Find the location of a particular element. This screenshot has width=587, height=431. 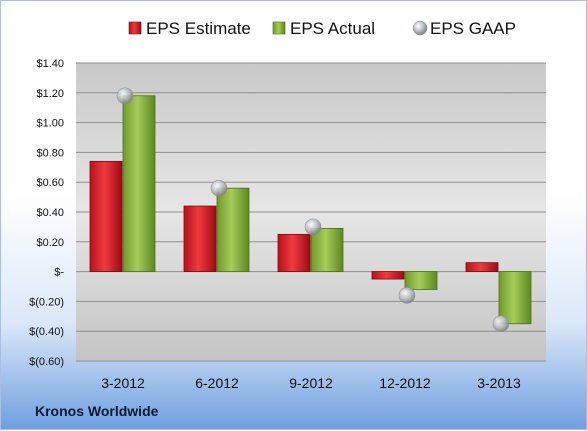

y-tick-label: $0.20 is located at coordinates (50, 243).